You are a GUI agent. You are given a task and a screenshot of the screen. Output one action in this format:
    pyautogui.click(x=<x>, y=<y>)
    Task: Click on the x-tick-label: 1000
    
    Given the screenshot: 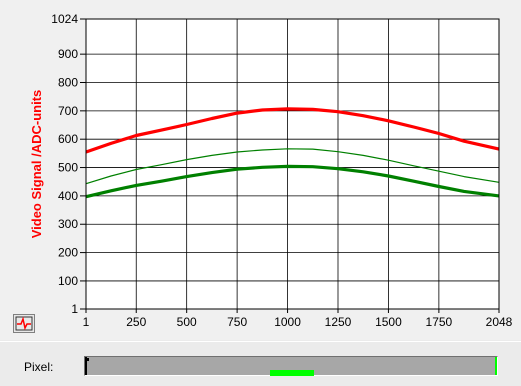 What is the action you would take?
    pyautogui.click(x=287, y=322)
    